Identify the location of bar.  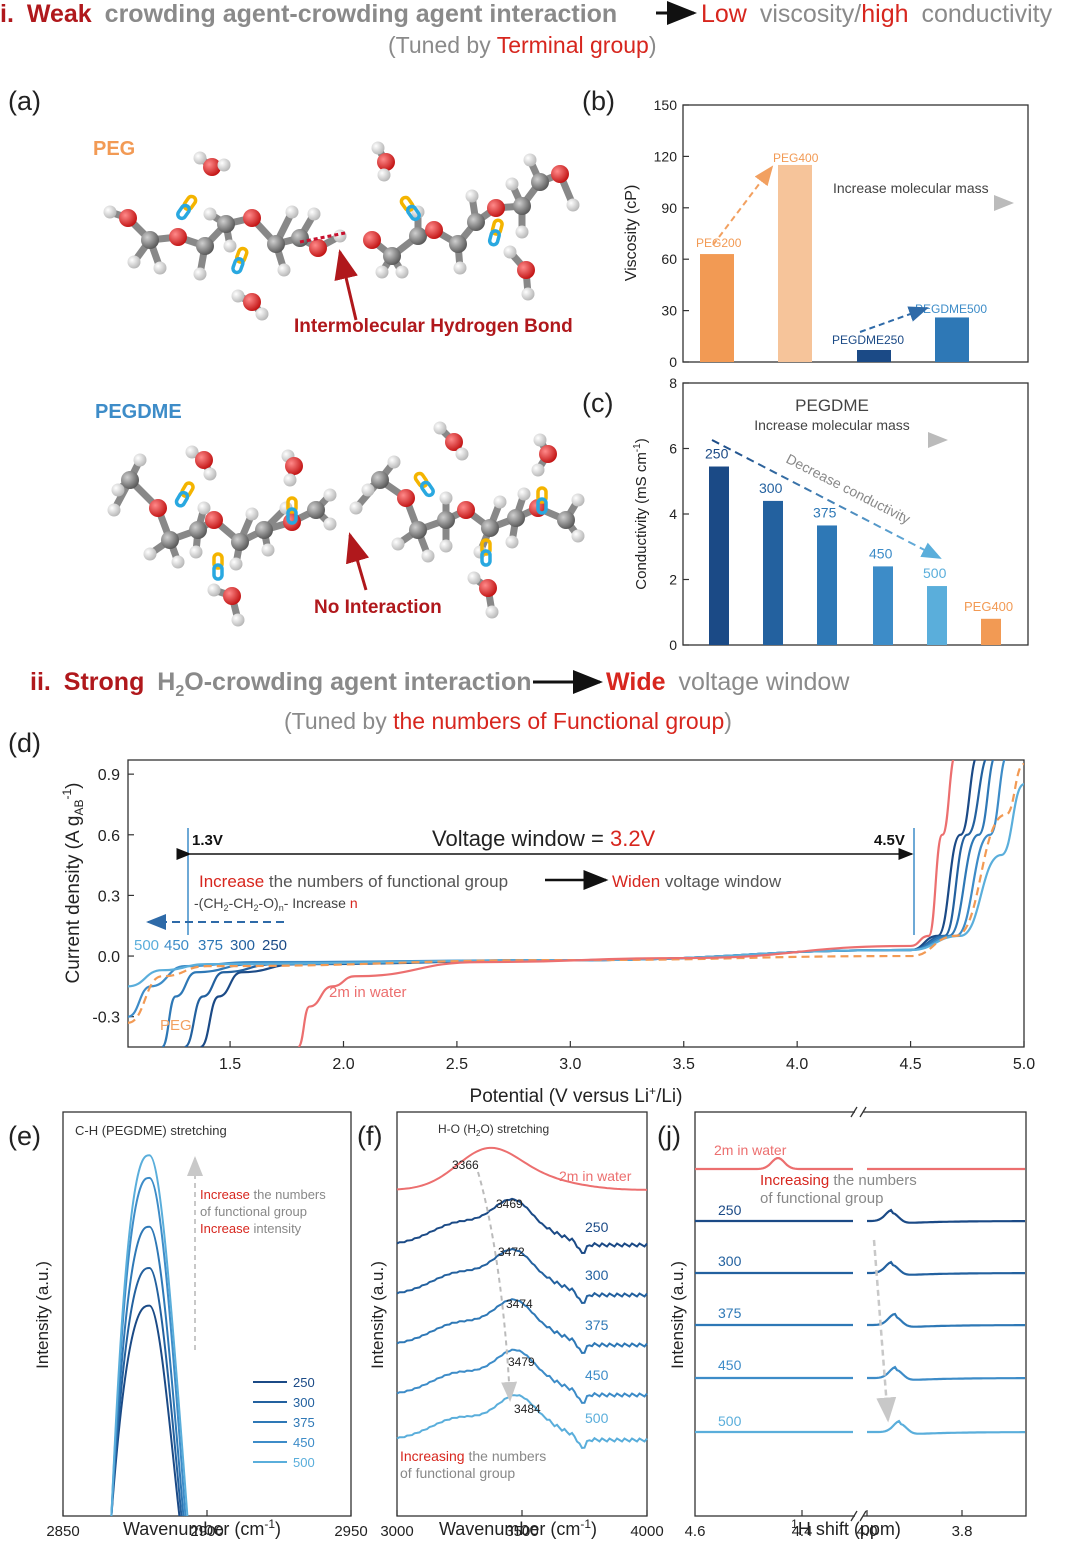
(991, 631).